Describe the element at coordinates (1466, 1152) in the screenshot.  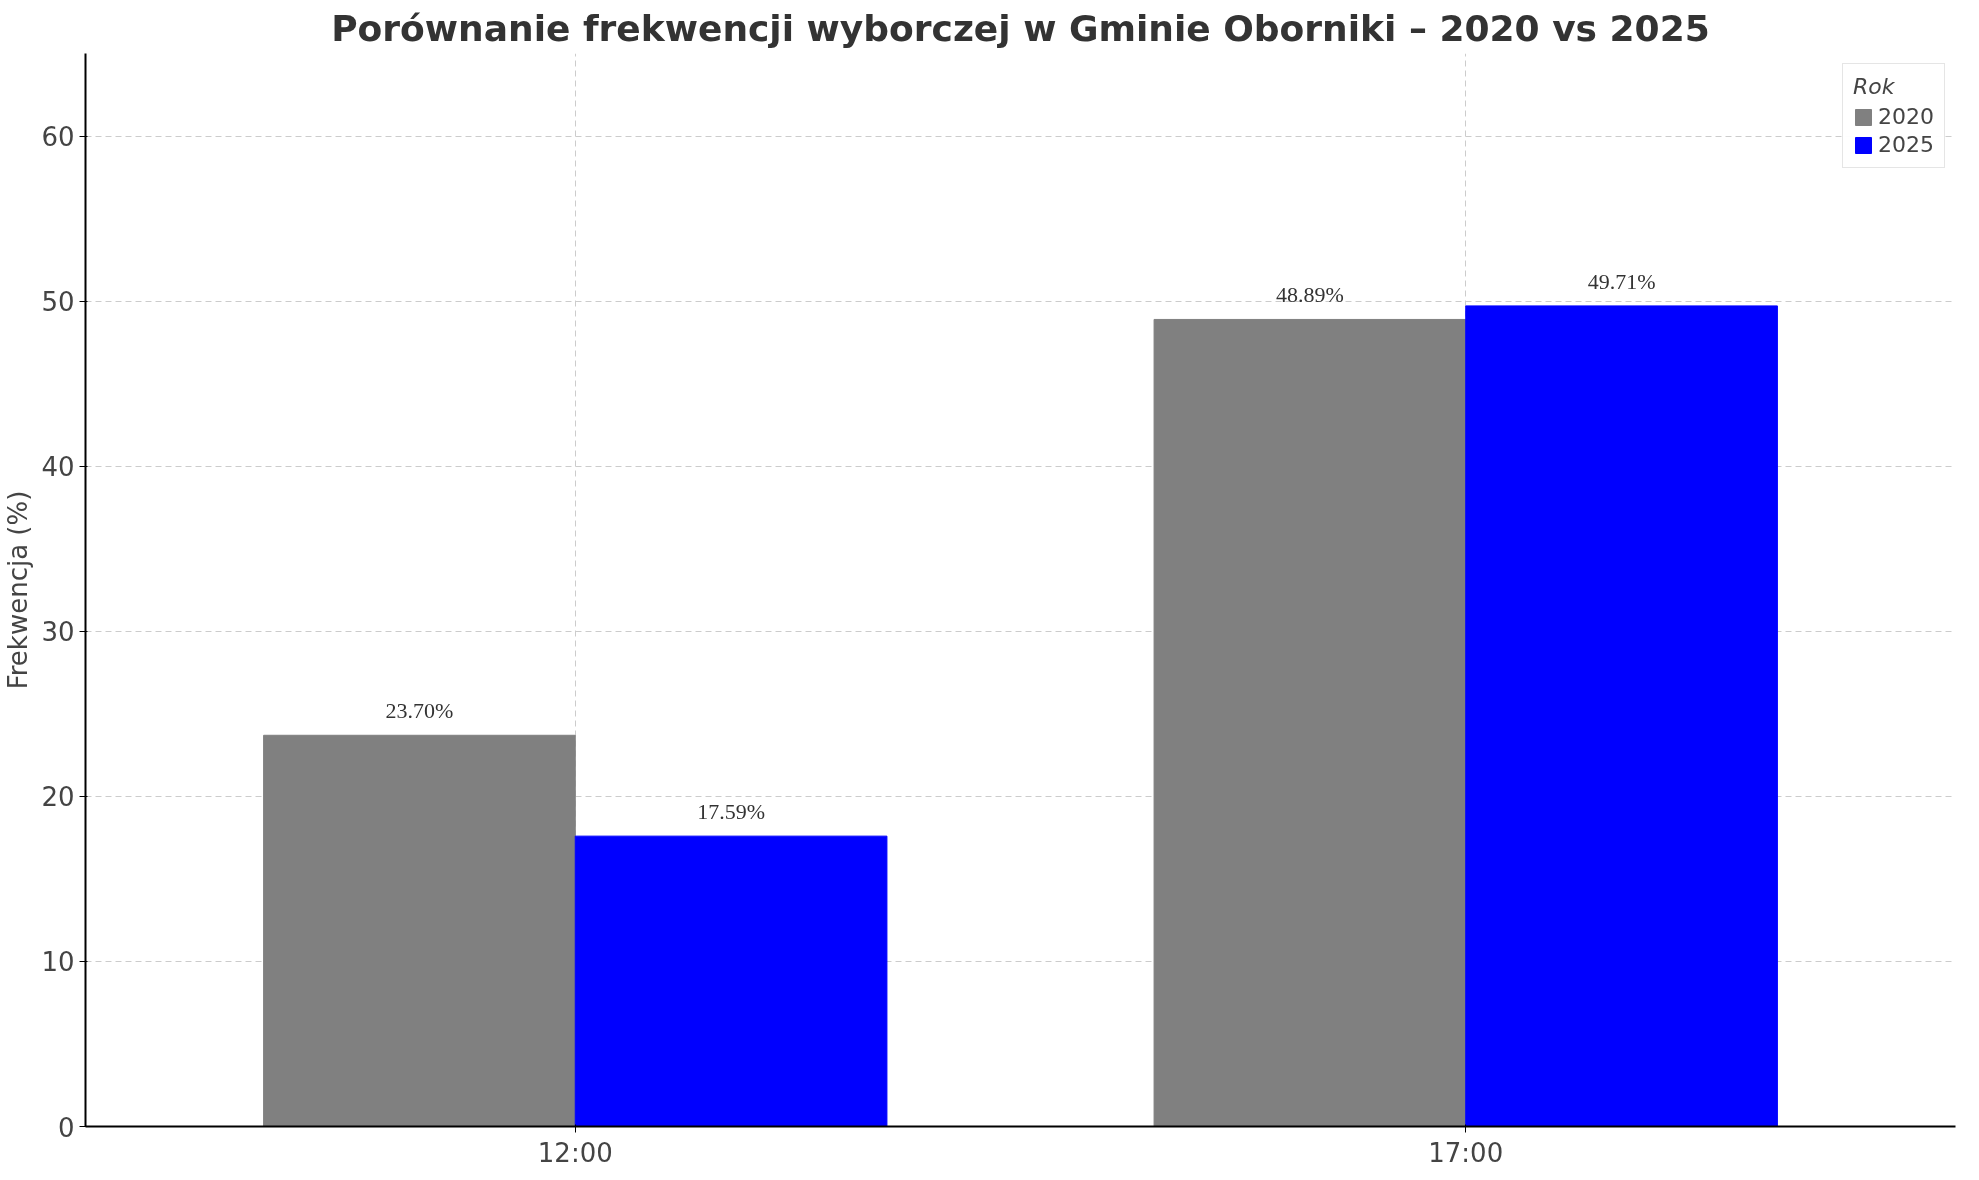
I see `x-tick-label: 17:00` at that location.